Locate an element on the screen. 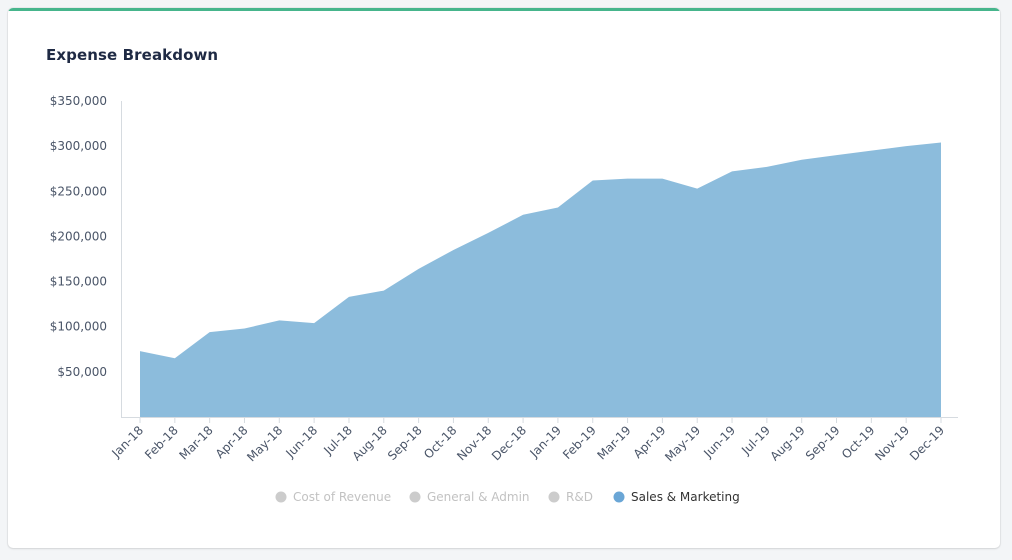 This screenshot has height=560, width=1012. x-tick-label: Feb-18 is located at coordinates (161, 442).